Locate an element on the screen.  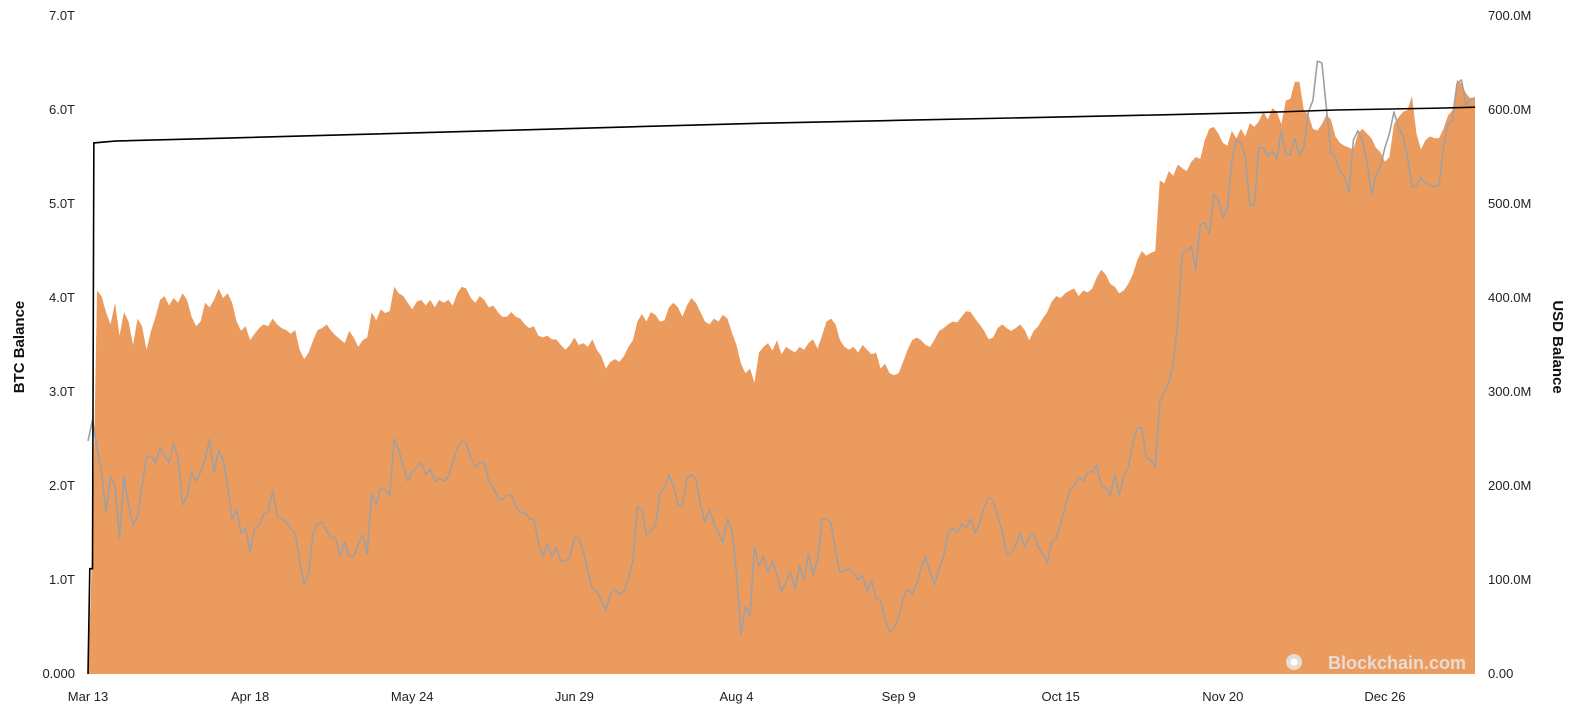
blockchain-watermark: Blockchain.com is located at coordinates (1397, 663).